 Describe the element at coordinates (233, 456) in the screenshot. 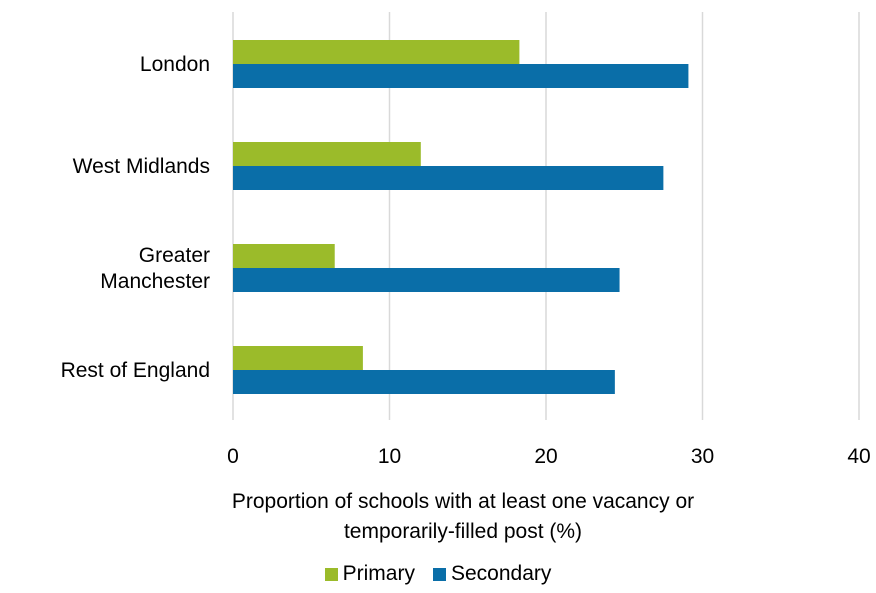

I see `x-tick-label-0: 0` at that location.